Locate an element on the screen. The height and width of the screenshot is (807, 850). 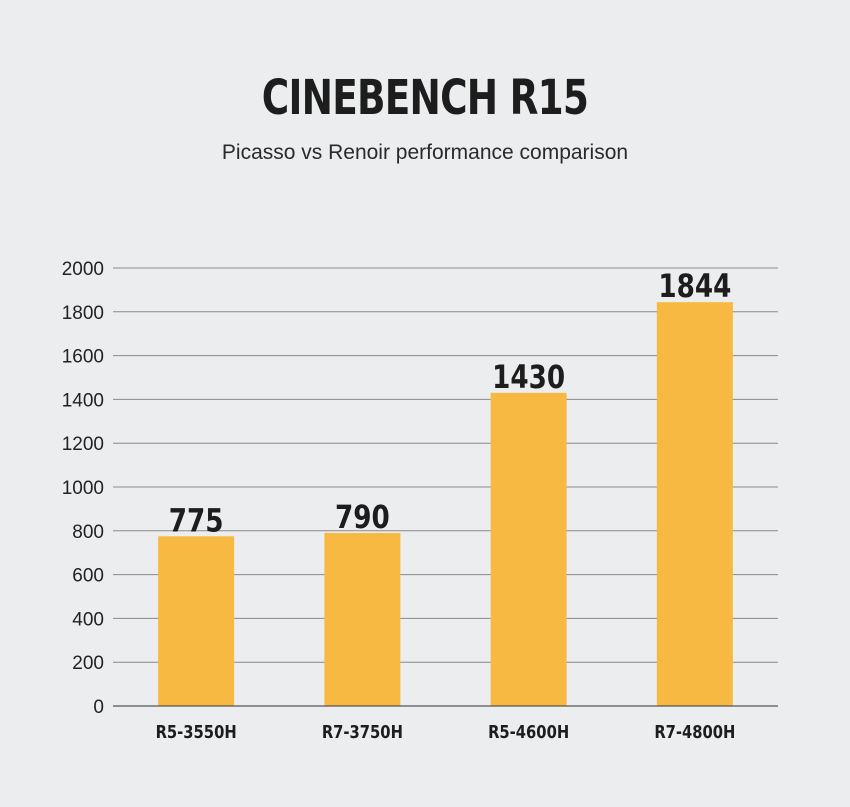
bar-R7-4800H is located at coordinates (694, 504).